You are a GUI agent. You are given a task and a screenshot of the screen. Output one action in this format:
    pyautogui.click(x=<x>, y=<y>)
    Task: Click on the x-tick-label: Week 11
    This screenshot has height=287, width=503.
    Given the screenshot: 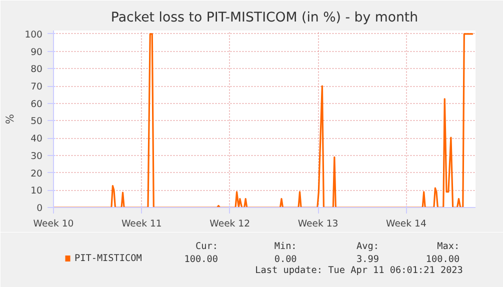 What is the action you would take?
    pyautogui.click(x=141, y=224)
    